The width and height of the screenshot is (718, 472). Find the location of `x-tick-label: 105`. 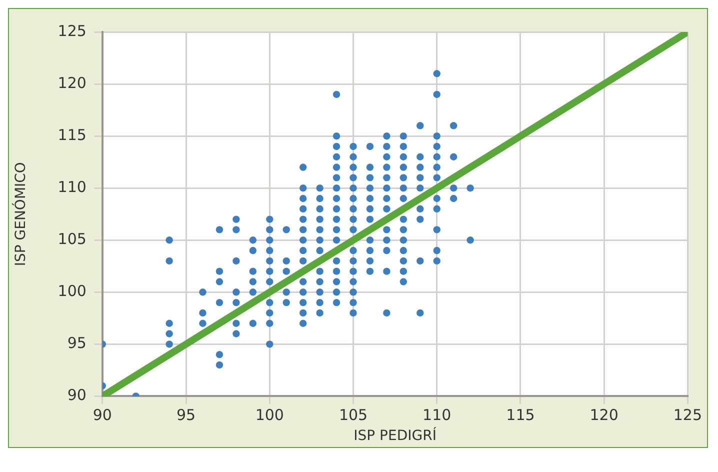

x-tick-label: 105 is located at coordinates (353, 415).